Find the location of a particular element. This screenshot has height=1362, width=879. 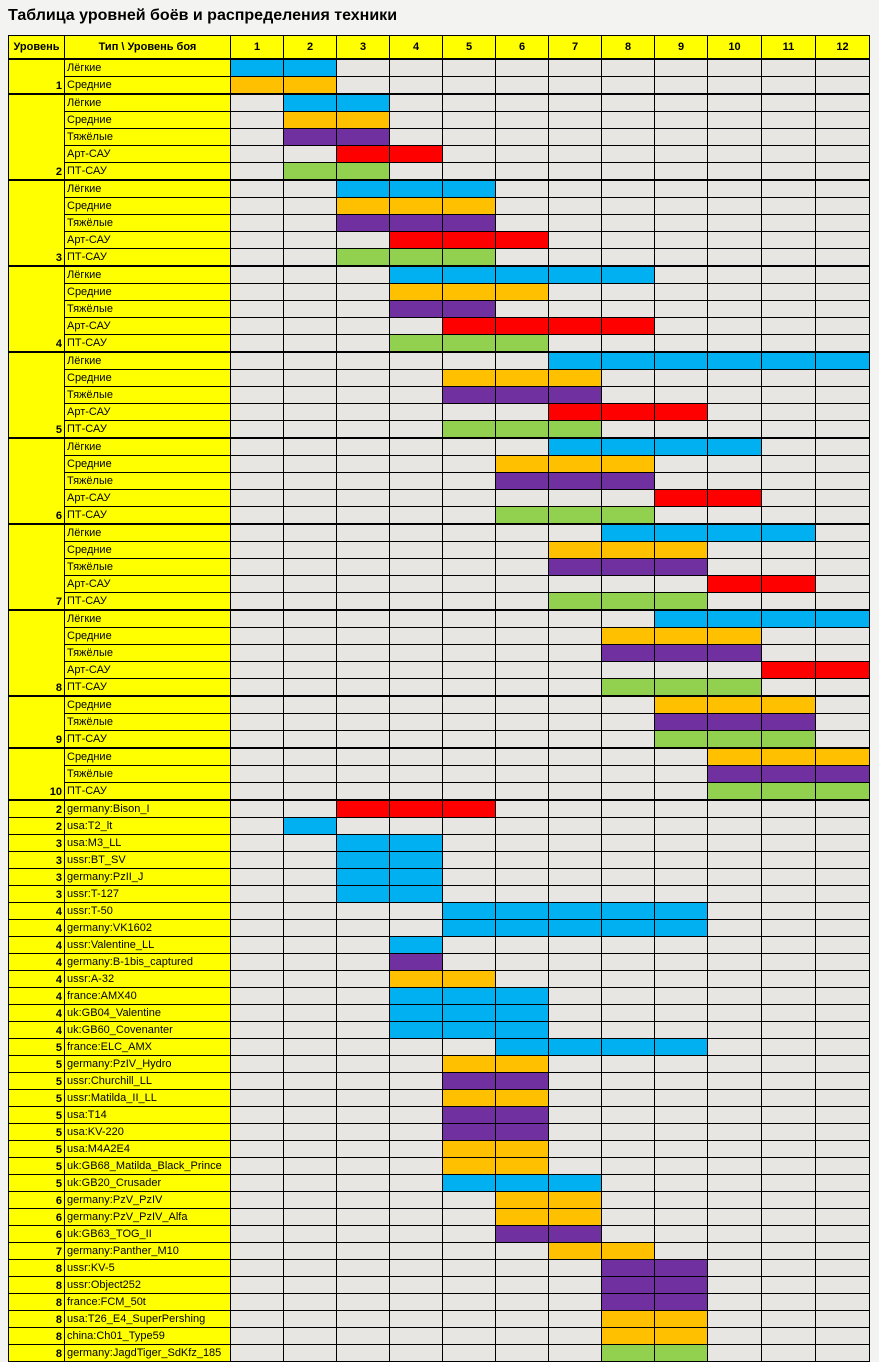

vehicle-row: 4 germany:B-1bis_captured is located at coordinates (439, 962).